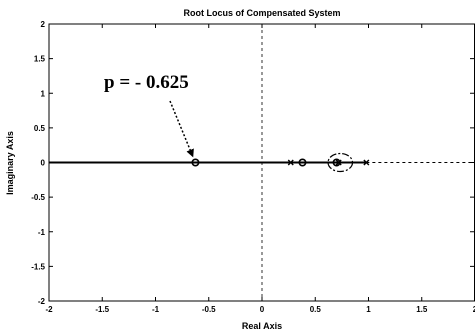 The width and height of the screenshot is (475, 333). Describe the element at coordinates (42, 232) in the screenshot. I see `y-tick-label: -1` at that location.